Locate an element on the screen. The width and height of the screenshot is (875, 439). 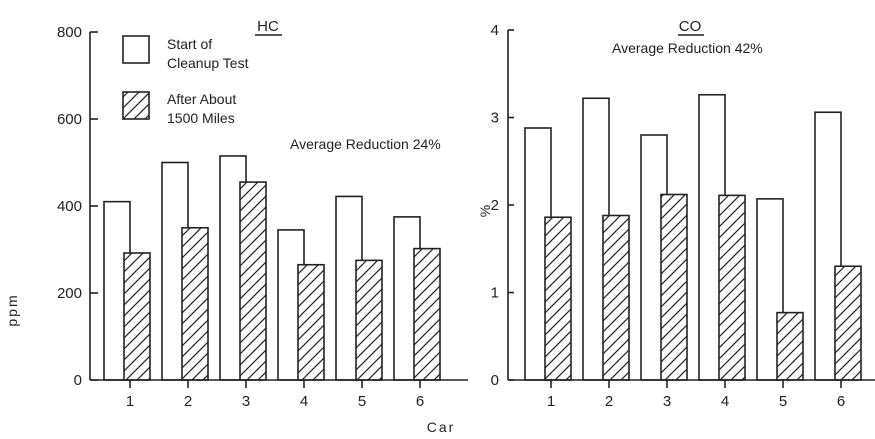
hc-x-tick-label: 3 is located at coordinates (246, 401).